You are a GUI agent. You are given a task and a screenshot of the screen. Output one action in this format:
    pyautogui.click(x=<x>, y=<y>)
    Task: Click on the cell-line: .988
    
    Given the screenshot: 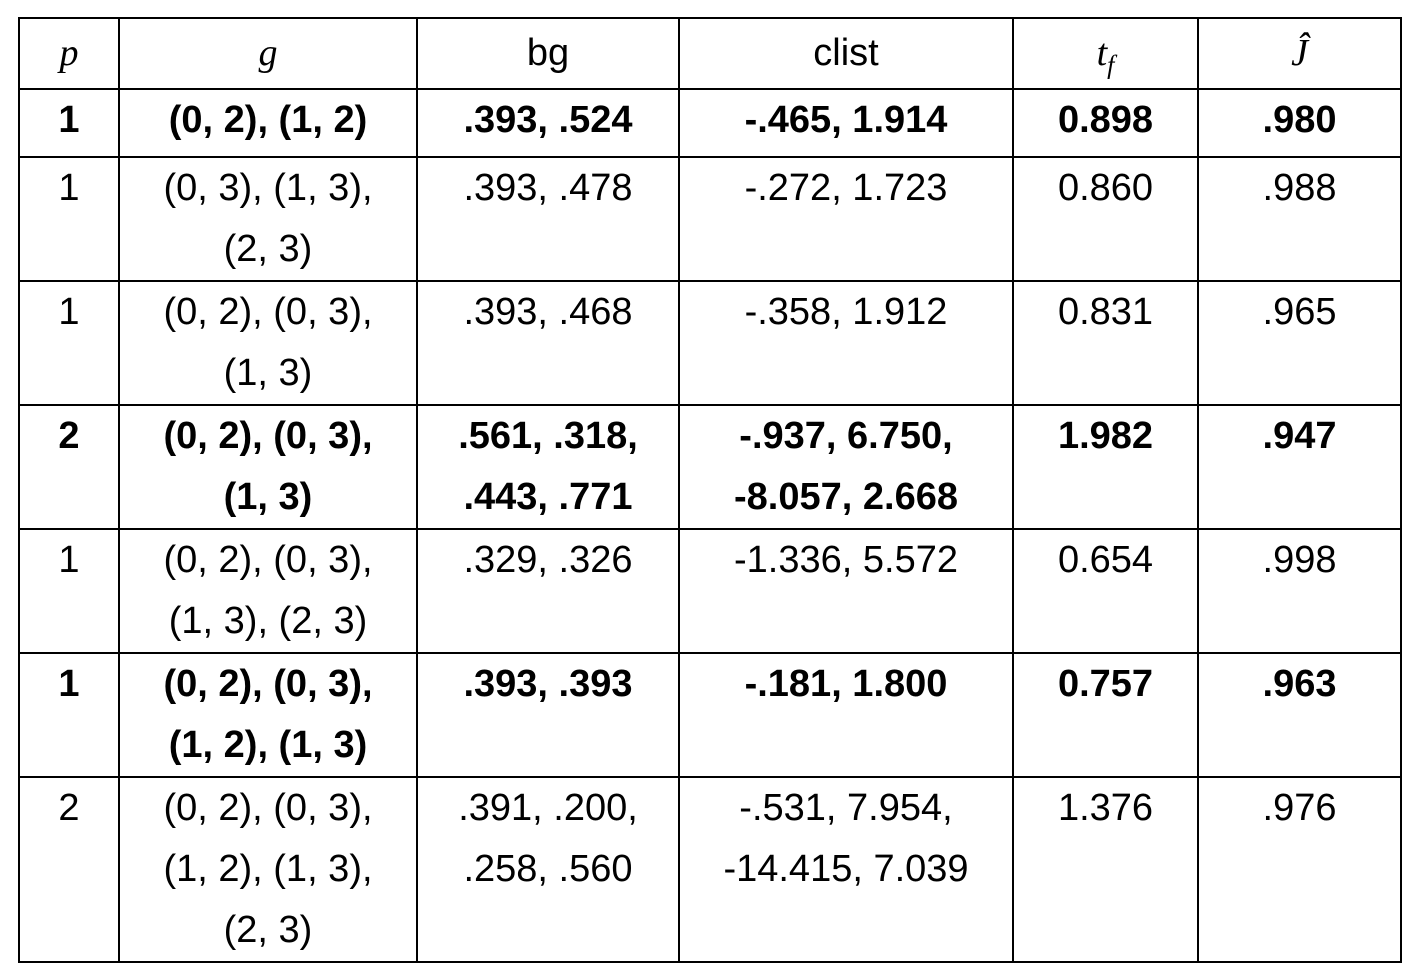 What is the action you would take?
    pyautogui.click(x=1299, y=188)
    